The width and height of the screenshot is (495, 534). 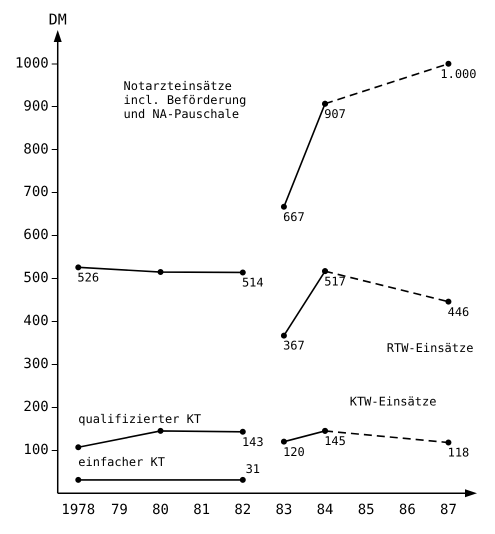 I want to click on annotation: Notarzteinsätze incl. Beförderung und NA-Pauschale, so click(x=185, y=100).